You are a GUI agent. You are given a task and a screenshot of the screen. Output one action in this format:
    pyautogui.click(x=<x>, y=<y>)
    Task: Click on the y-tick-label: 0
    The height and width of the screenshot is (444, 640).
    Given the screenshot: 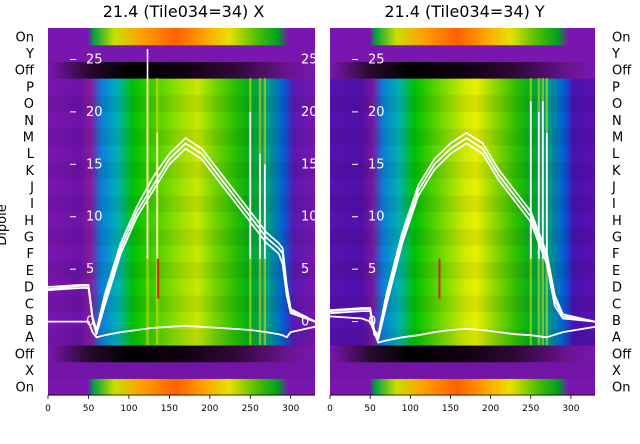 What is the action you would take?
    pyautogui.click(x=372, y=322)
    